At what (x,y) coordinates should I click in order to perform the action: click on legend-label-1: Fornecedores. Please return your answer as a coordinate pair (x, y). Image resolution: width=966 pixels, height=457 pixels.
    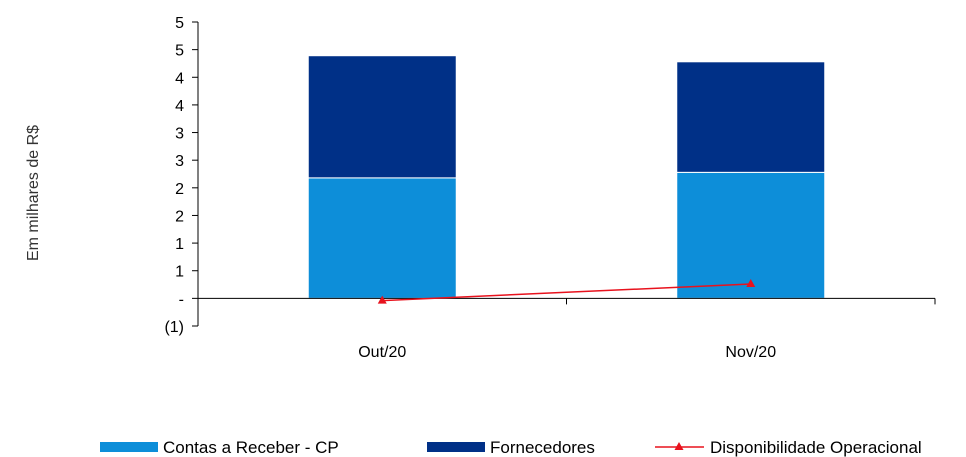
    Looking at the image, I should click on (542, 447).